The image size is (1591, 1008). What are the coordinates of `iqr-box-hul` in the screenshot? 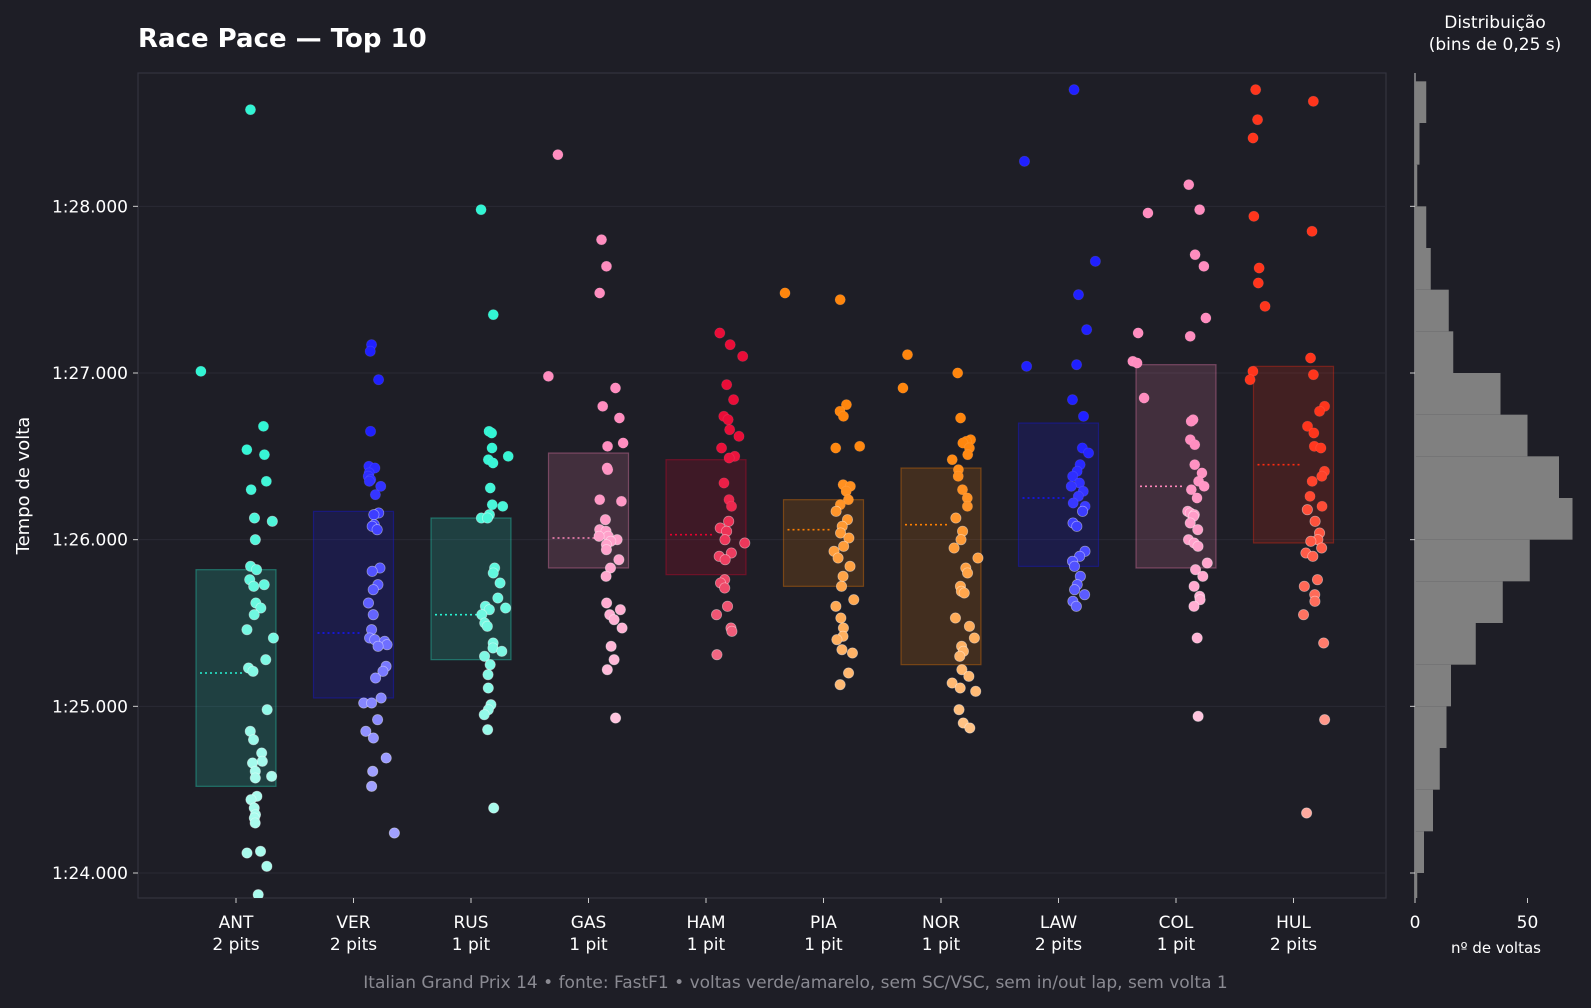 It's located at (1293, 454).